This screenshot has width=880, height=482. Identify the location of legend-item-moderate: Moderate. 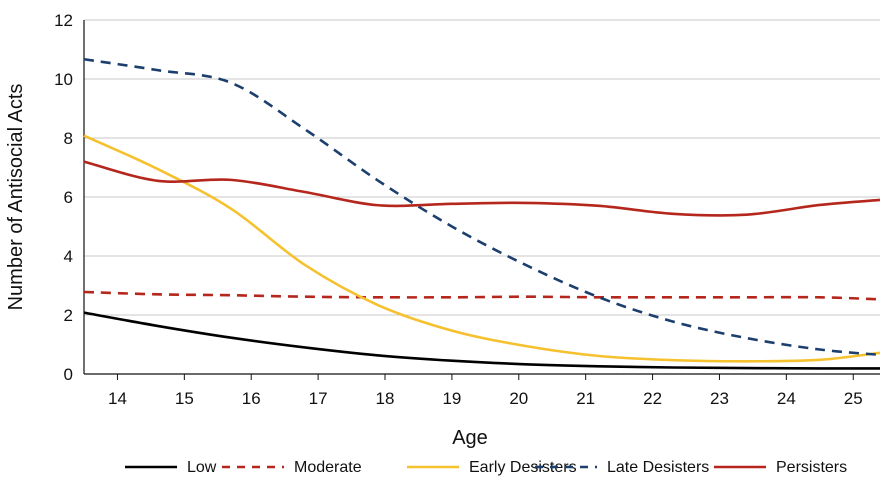
(292, 467).